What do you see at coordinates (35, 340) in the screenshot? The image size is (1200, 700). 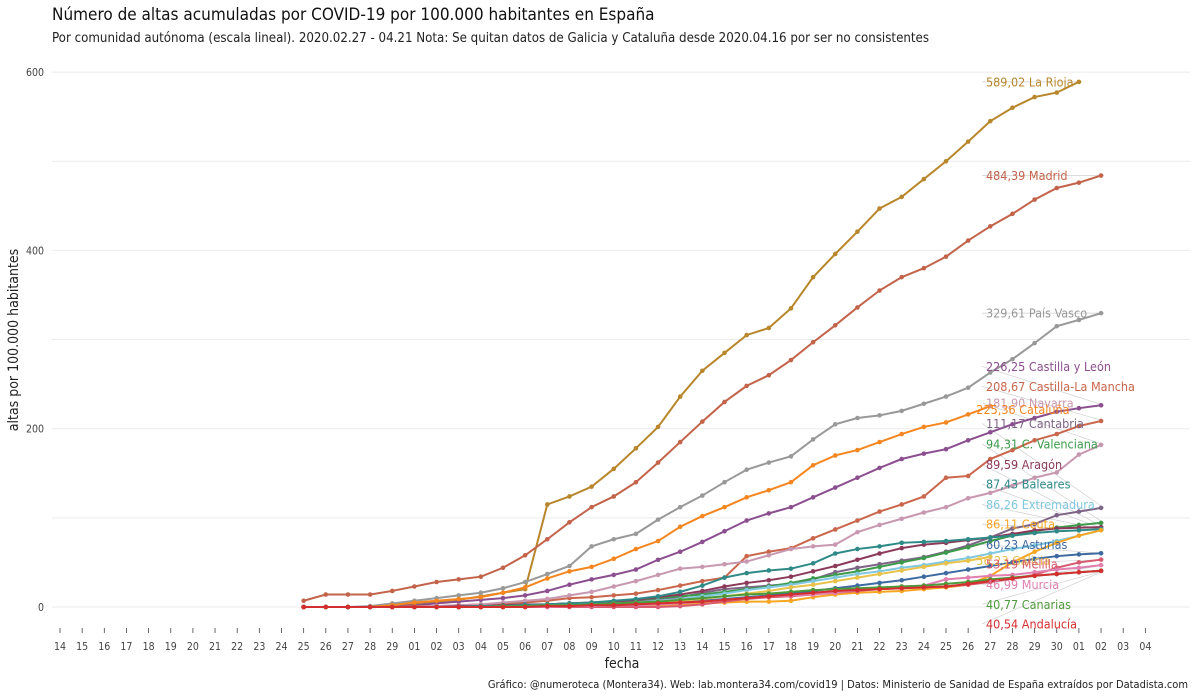 I see `y-axis-ticks: 0 200 400 600` at bounding box center [35, 340].